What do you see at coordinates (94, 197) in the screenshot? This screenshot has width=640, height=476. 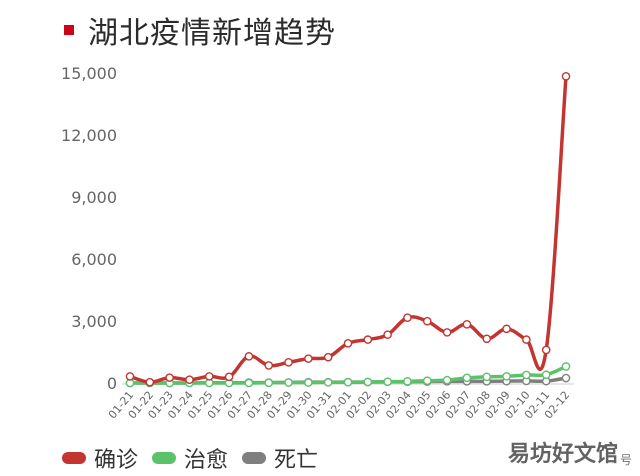 I see `y-tick-label: 9,000` at bounding box center [94, 197].